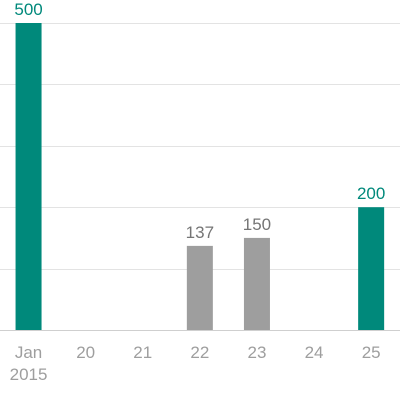 This screenshot has width=400, height=400. I want to click on x-tick-label-4: 22, so click(199, 352).